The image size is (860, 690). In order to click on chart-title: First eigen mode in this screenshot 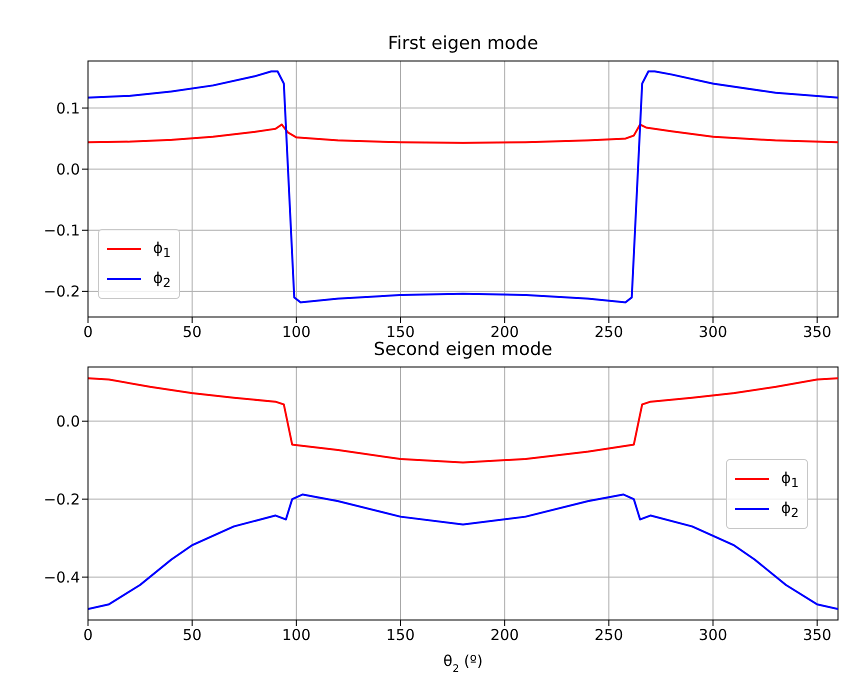, I will do `click(463, 43)`.